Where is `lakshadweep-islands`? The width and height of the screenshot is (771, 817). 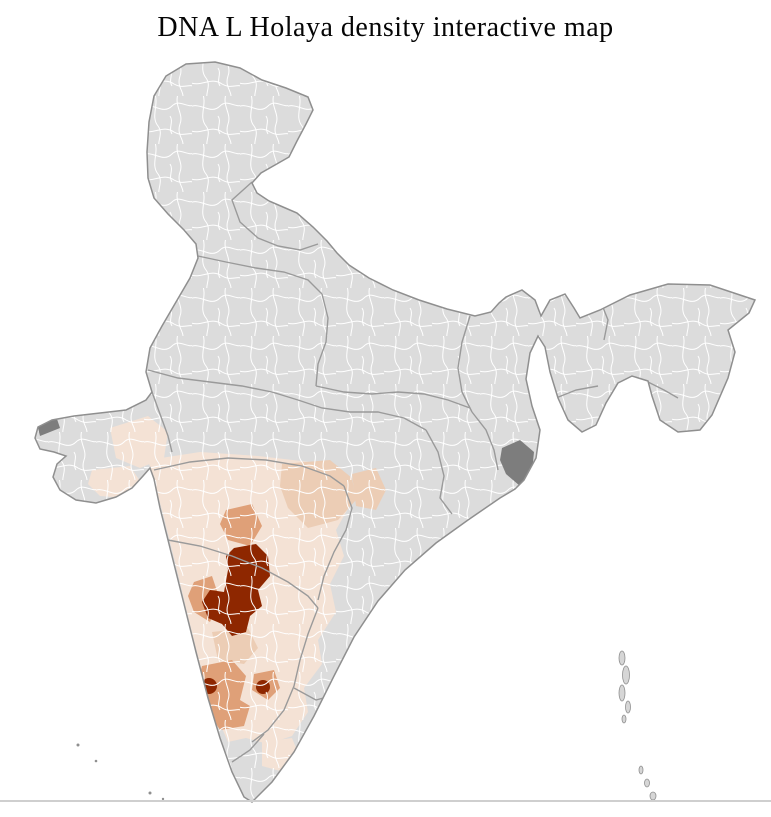
lakshadweep-islands is located at coordinates (120, 772).